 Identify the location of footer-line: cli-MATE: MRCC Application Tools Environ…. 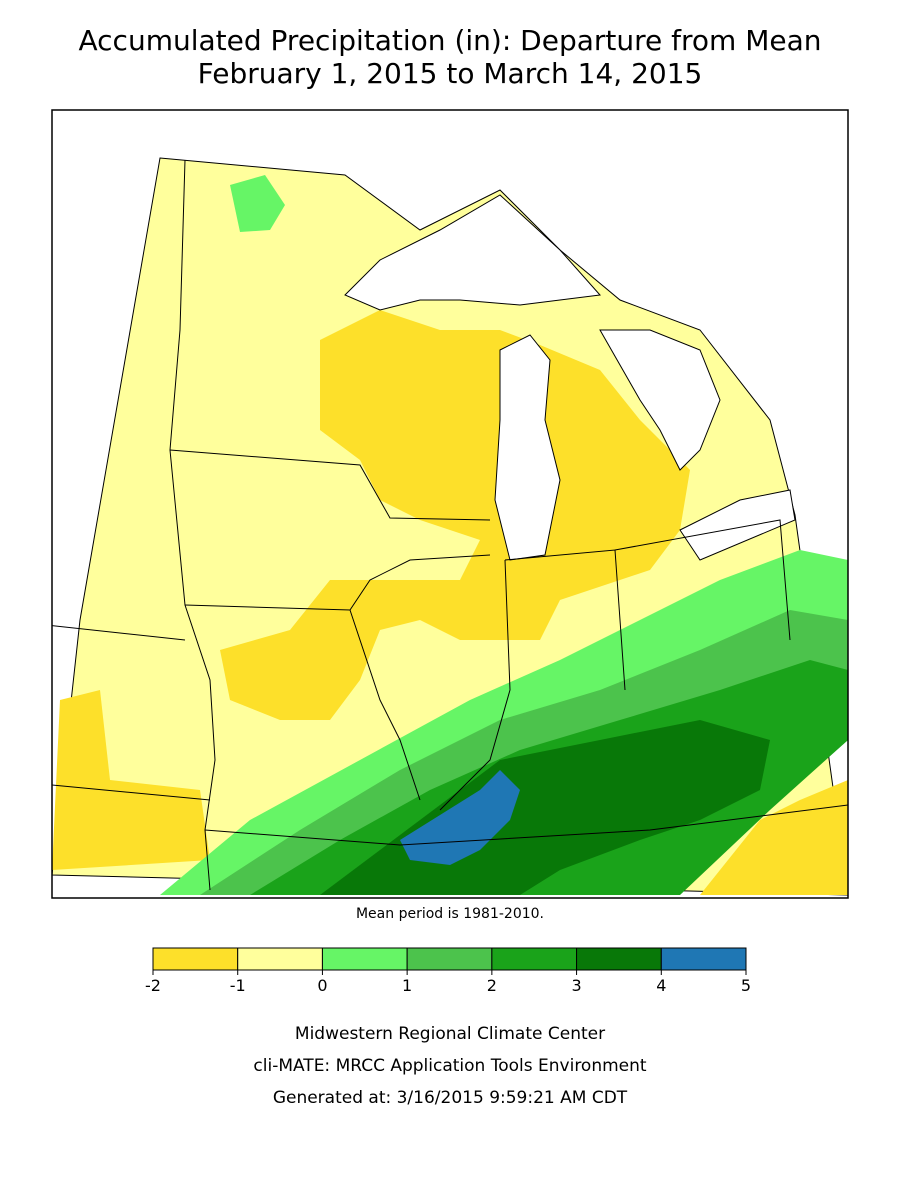
(449, 1066).